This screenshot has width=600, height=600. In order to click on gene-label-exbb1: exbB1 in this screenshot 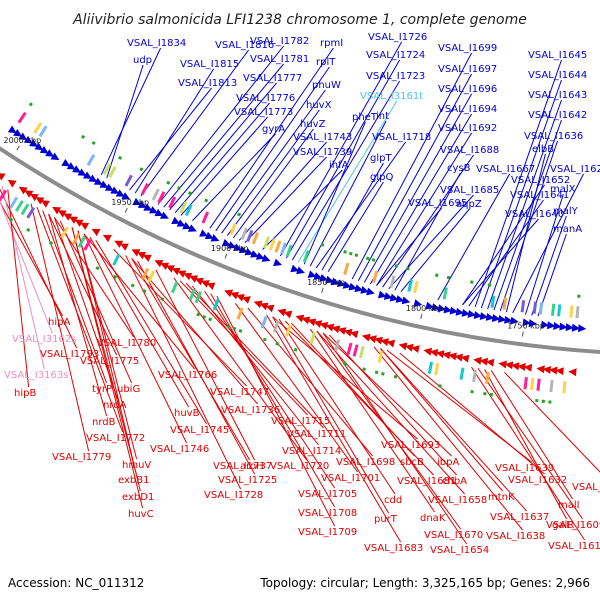, I will do `click(133, 480)`.